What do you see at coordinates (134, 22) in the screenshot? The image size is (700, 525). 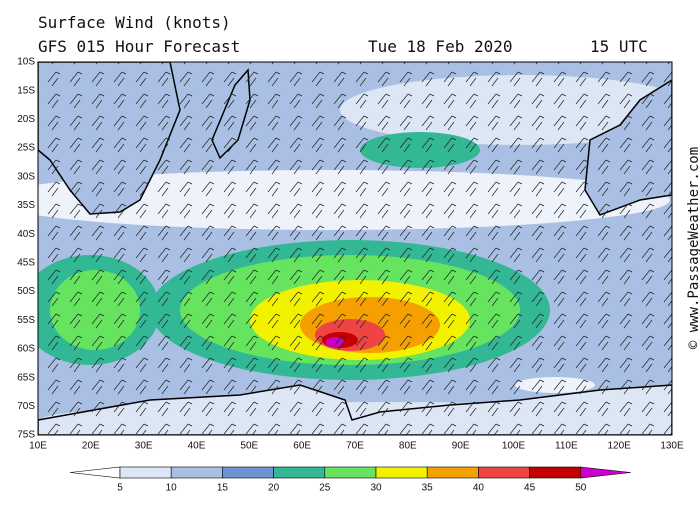 I see `title: Surface Wind (knots)` at bounding box center [134, 22].